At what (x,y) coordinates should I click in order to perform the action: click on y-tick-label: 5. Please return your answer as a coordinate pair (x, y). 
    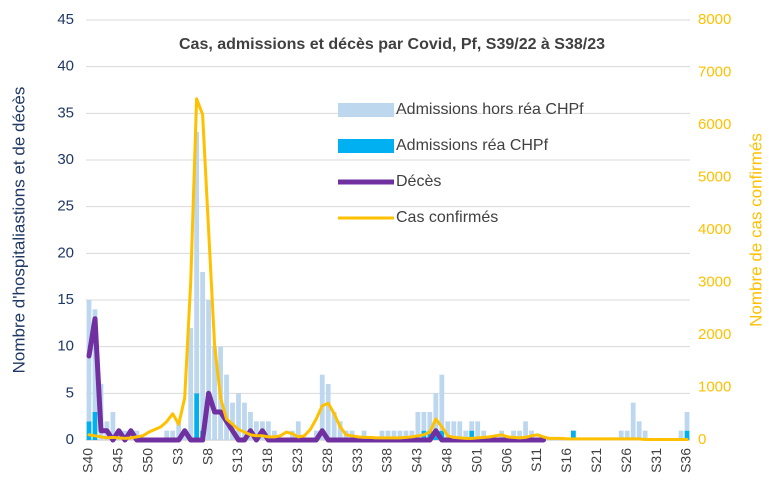
    Looking at the image, I should click on (70, 392).